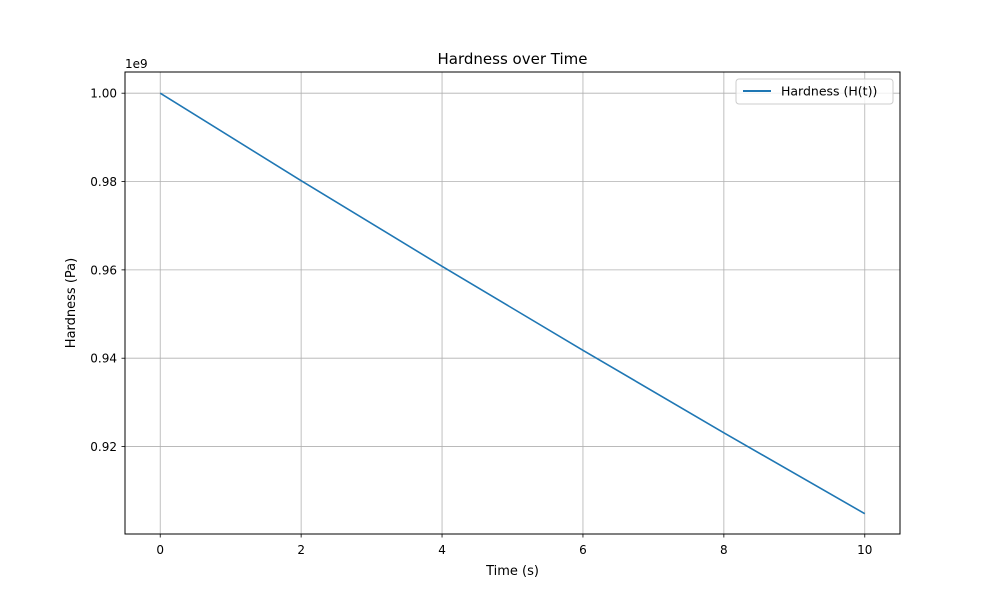 This screenshot has width=1000, height=600. What do you see at coordinates (583, 550) in the screenshot?
I see `x-tick-label: 6` at bounding box center [583, 550].